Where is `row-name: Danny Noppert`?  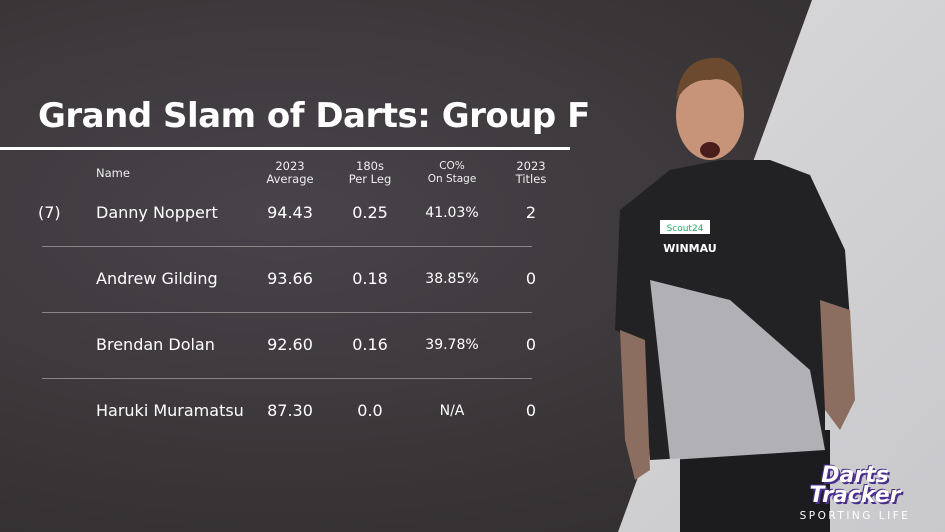
row-name: Danny Noppert is located at coordinates (157, 212).